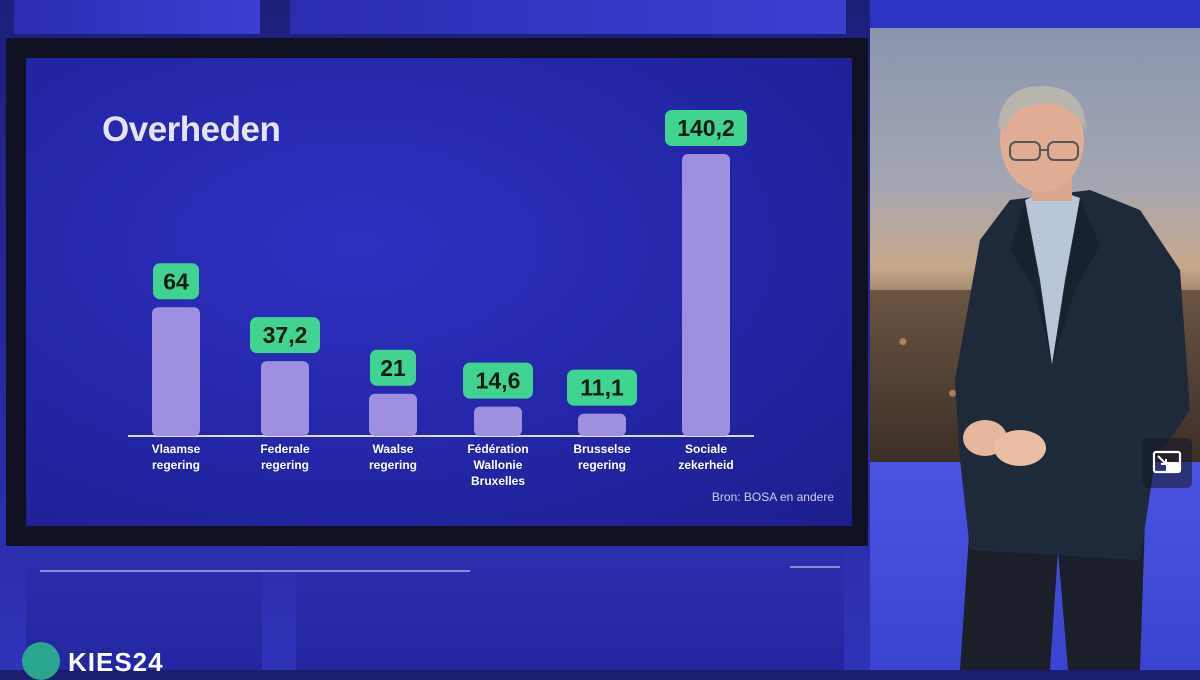 This screenshot has height=680, width=1200. I want to click on logo-text: KIES24, so click(116, 661).